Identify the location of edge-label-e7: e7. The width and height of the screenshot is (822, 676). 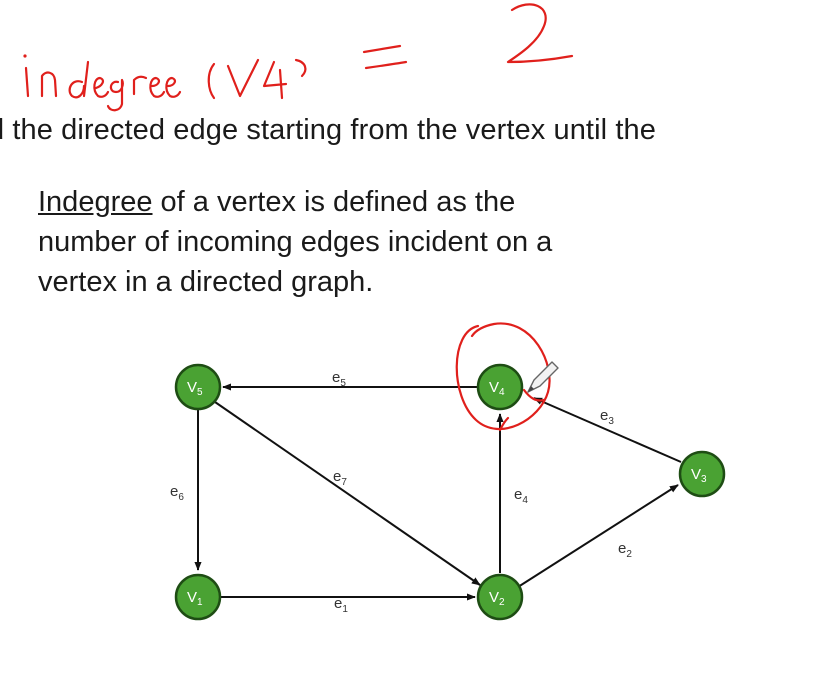
(340, 478).